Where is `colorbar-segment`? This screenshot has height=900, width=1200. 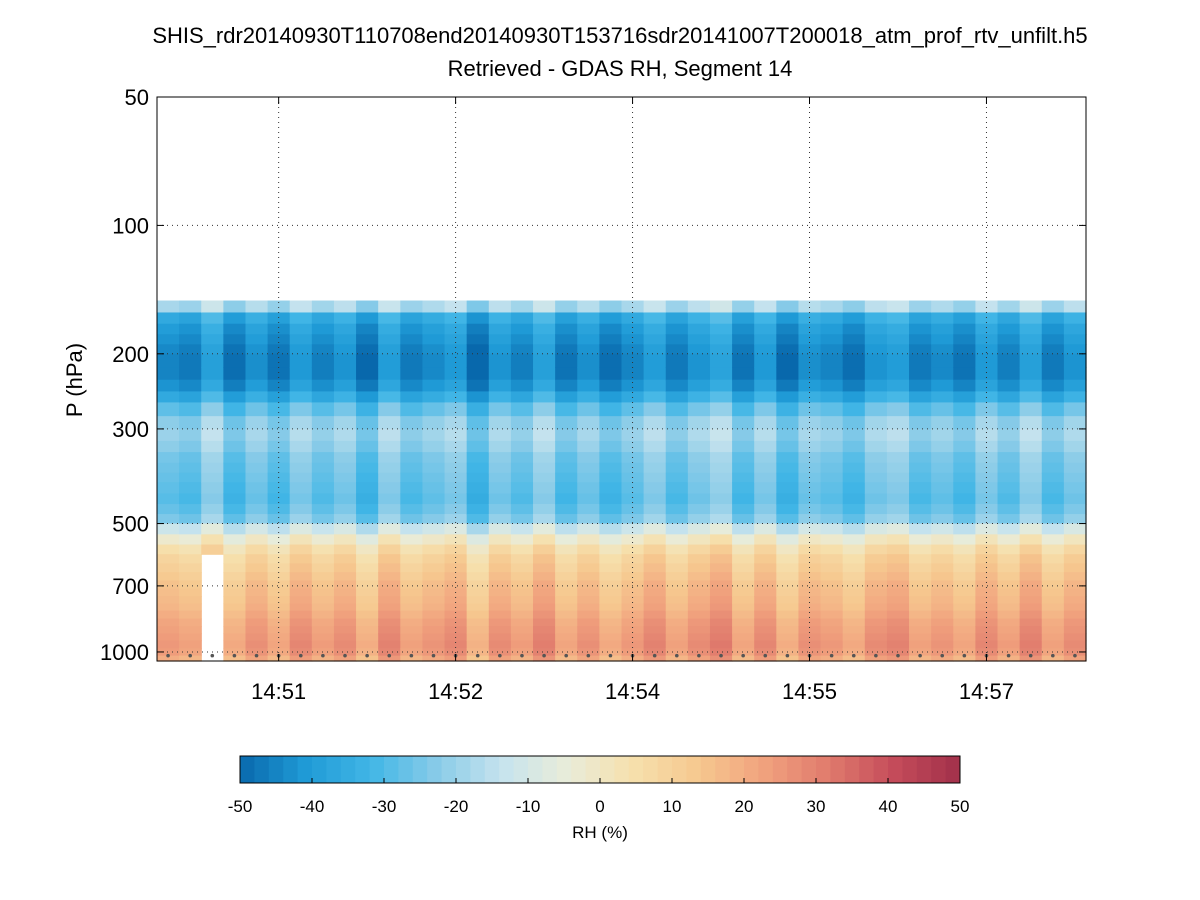
colorbar-segment is located at coordinates (780, 769).